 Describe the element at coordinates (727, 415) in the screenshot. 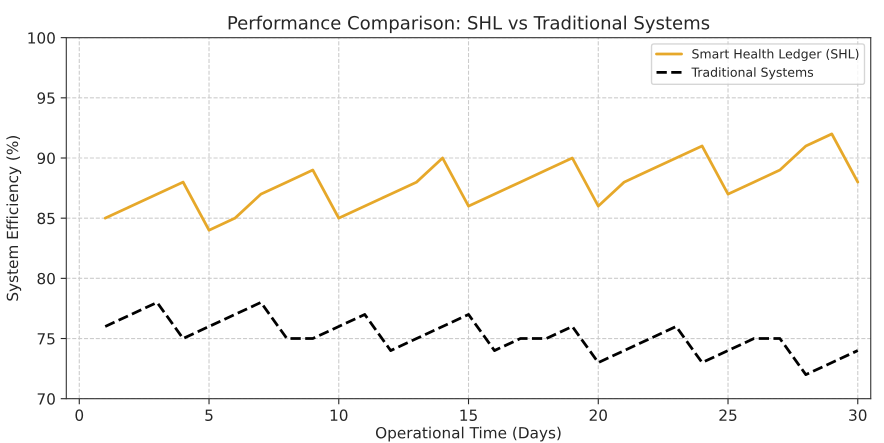

I see `x-tick-label: 25` at that location.